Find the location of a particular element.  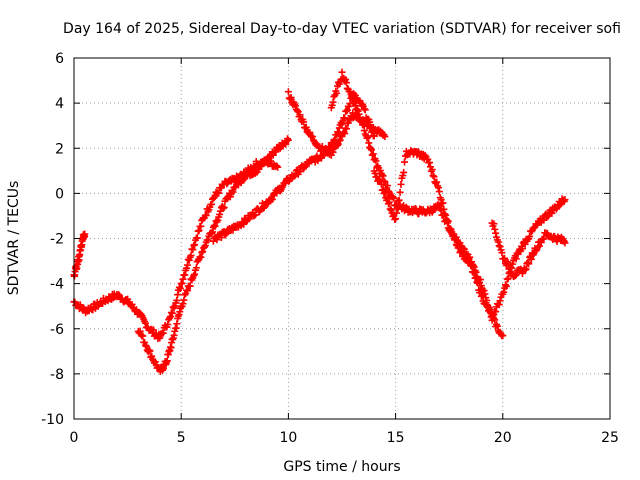

x-tick-labels: 0 5 10 15 20 25 is located at coordinates (344, 438).